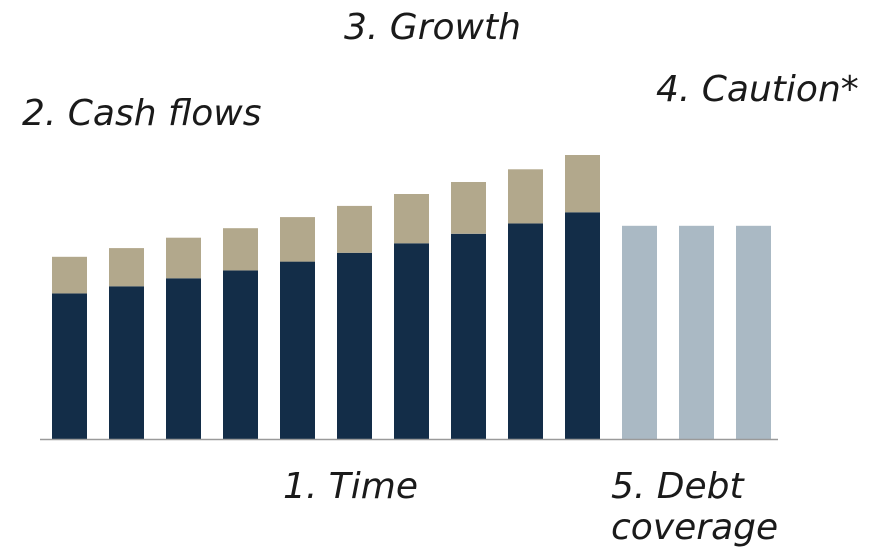  I want to click on annotation-time: 1. Time, so click(350, 486).